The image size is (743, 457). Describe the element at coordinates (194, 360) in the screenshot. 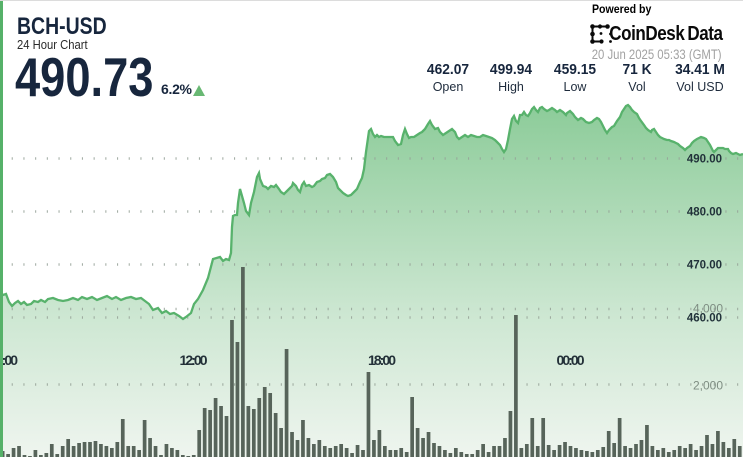

I see `svg-text: 12:00` at that location.